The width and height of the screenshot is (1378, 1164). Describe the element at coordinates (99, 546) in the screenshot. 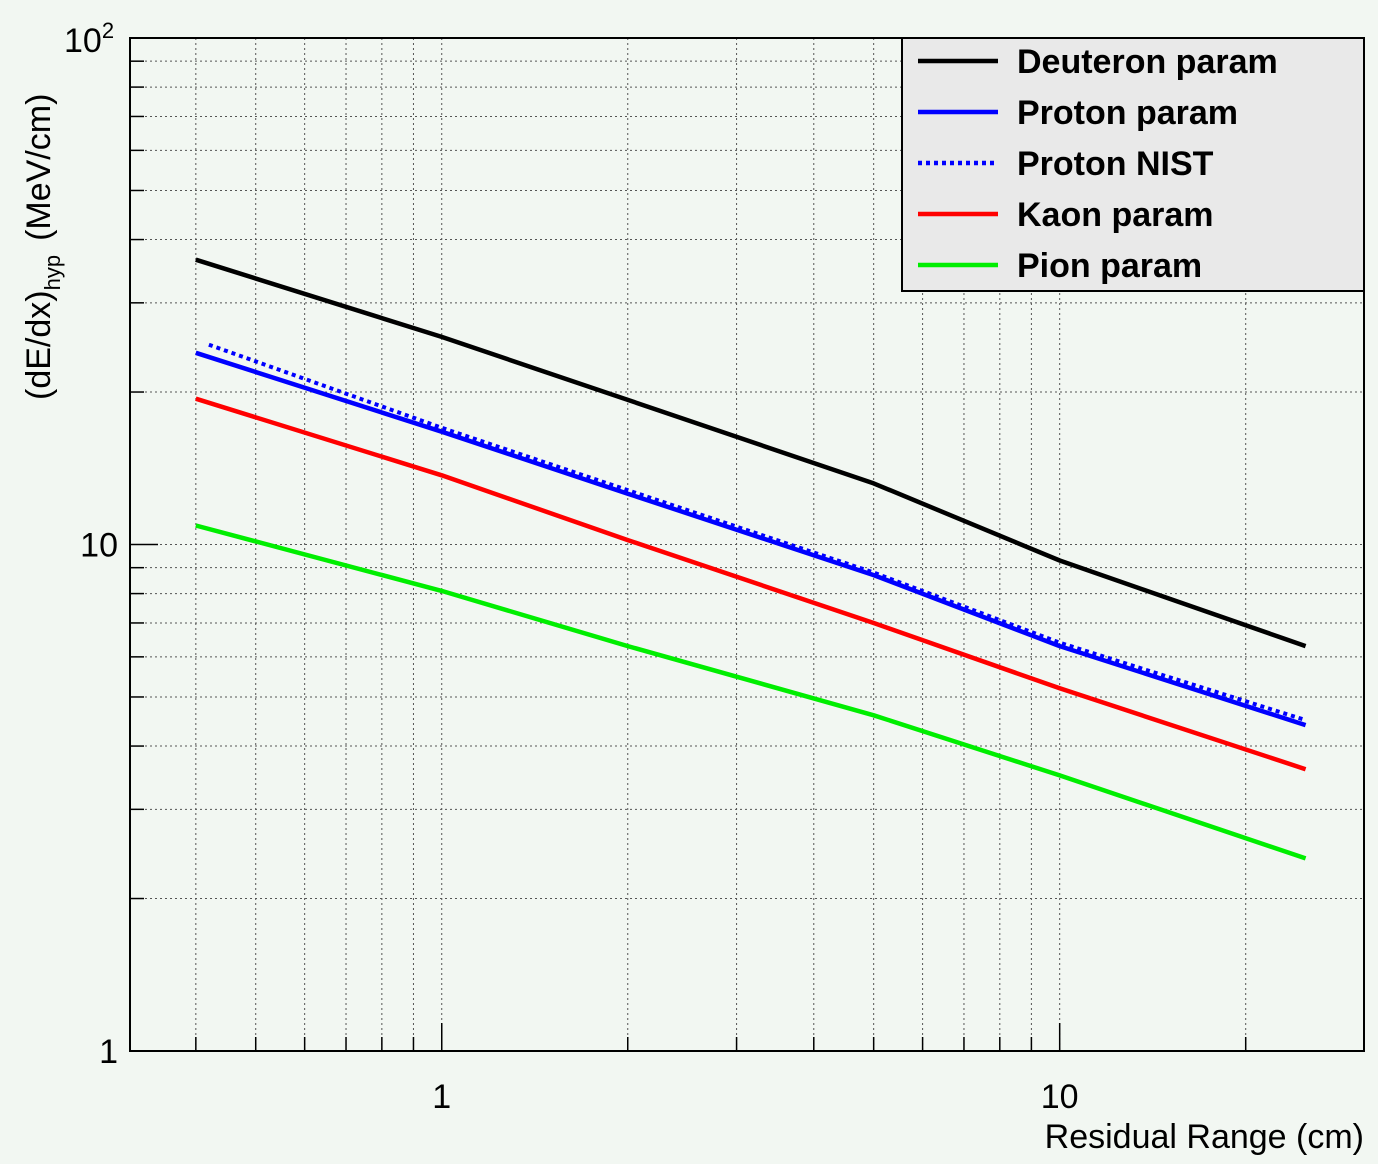

I see `y-tick-label: 10` at that location.